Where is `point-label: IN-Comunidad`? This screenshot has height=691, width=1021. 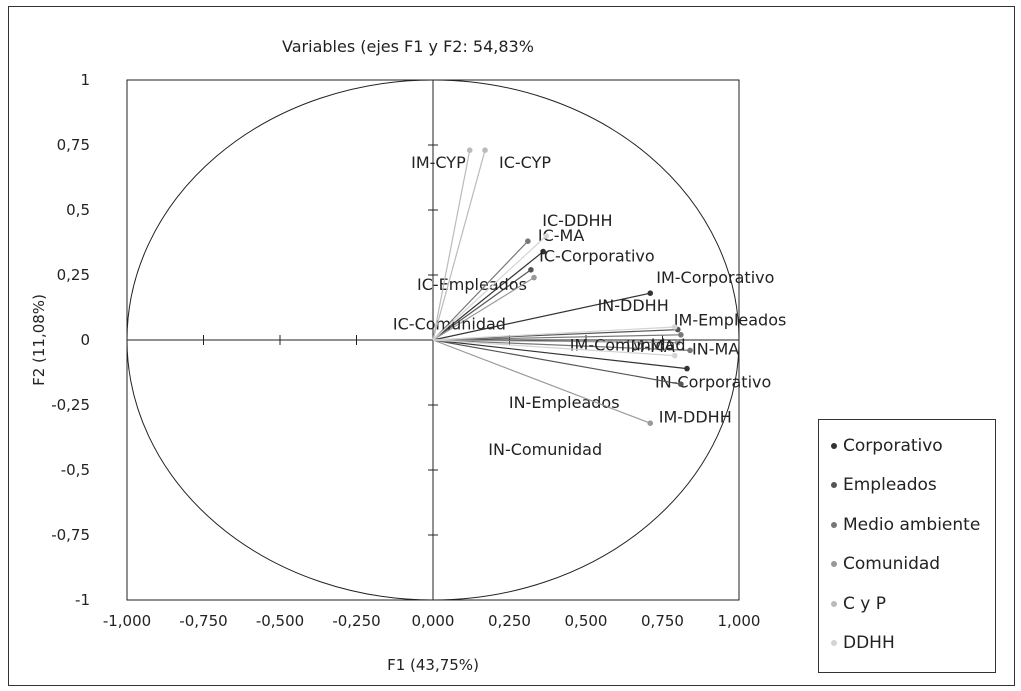 point-label: IN-Comunidad is located at coordinates (545, 449).